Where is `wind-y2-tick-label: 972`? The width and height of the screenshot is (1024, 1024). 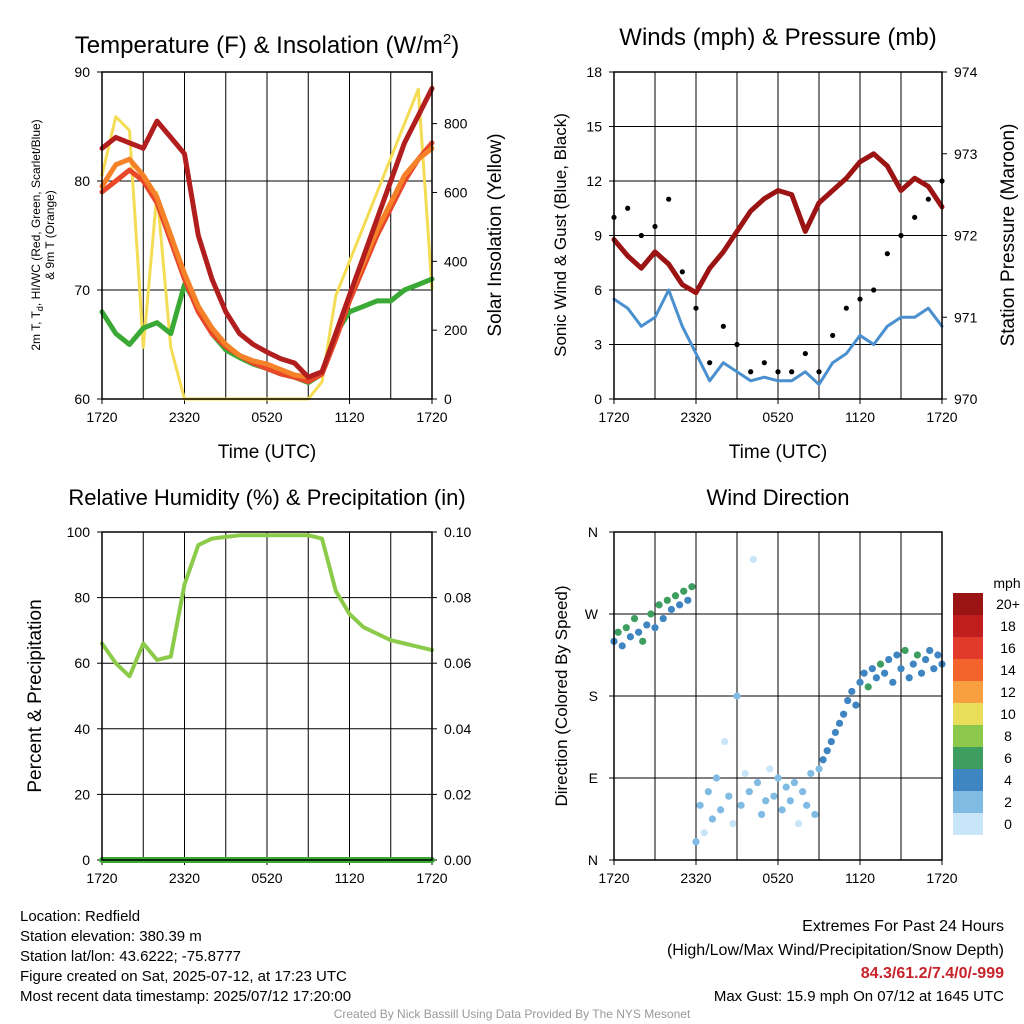 wind-y2-tick-label: 972 is located at coordinates (966, 236).